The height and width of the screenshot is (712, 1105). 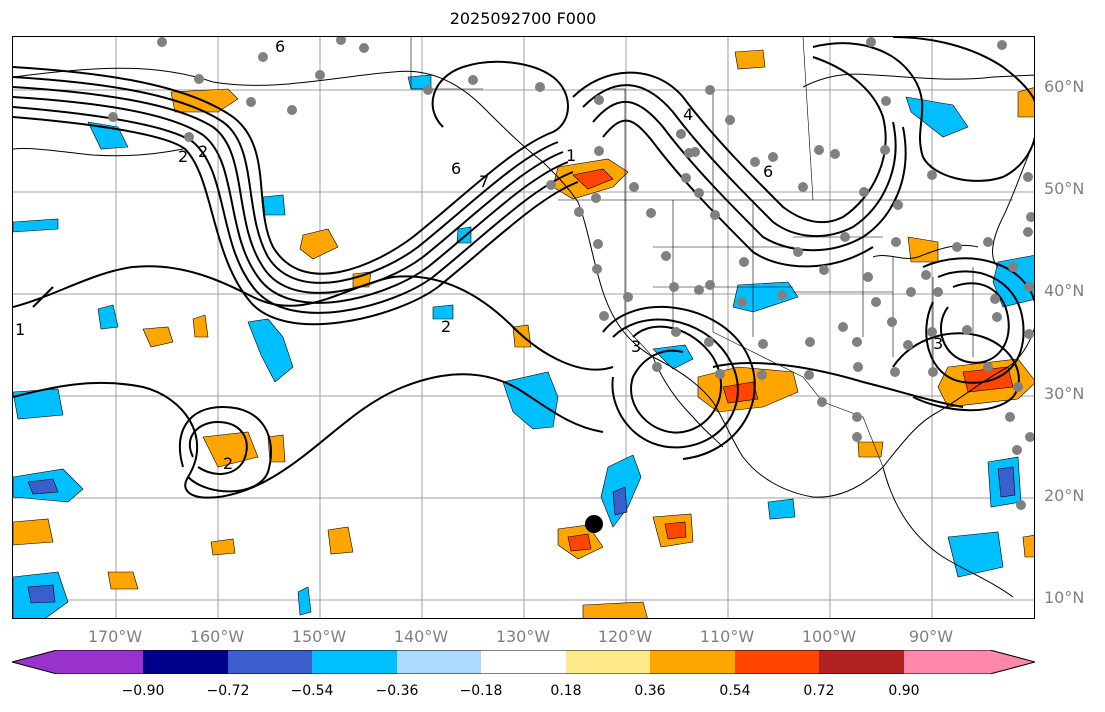 I want to click on colorbar-tick: −0.36, so click(x=397, y=691).